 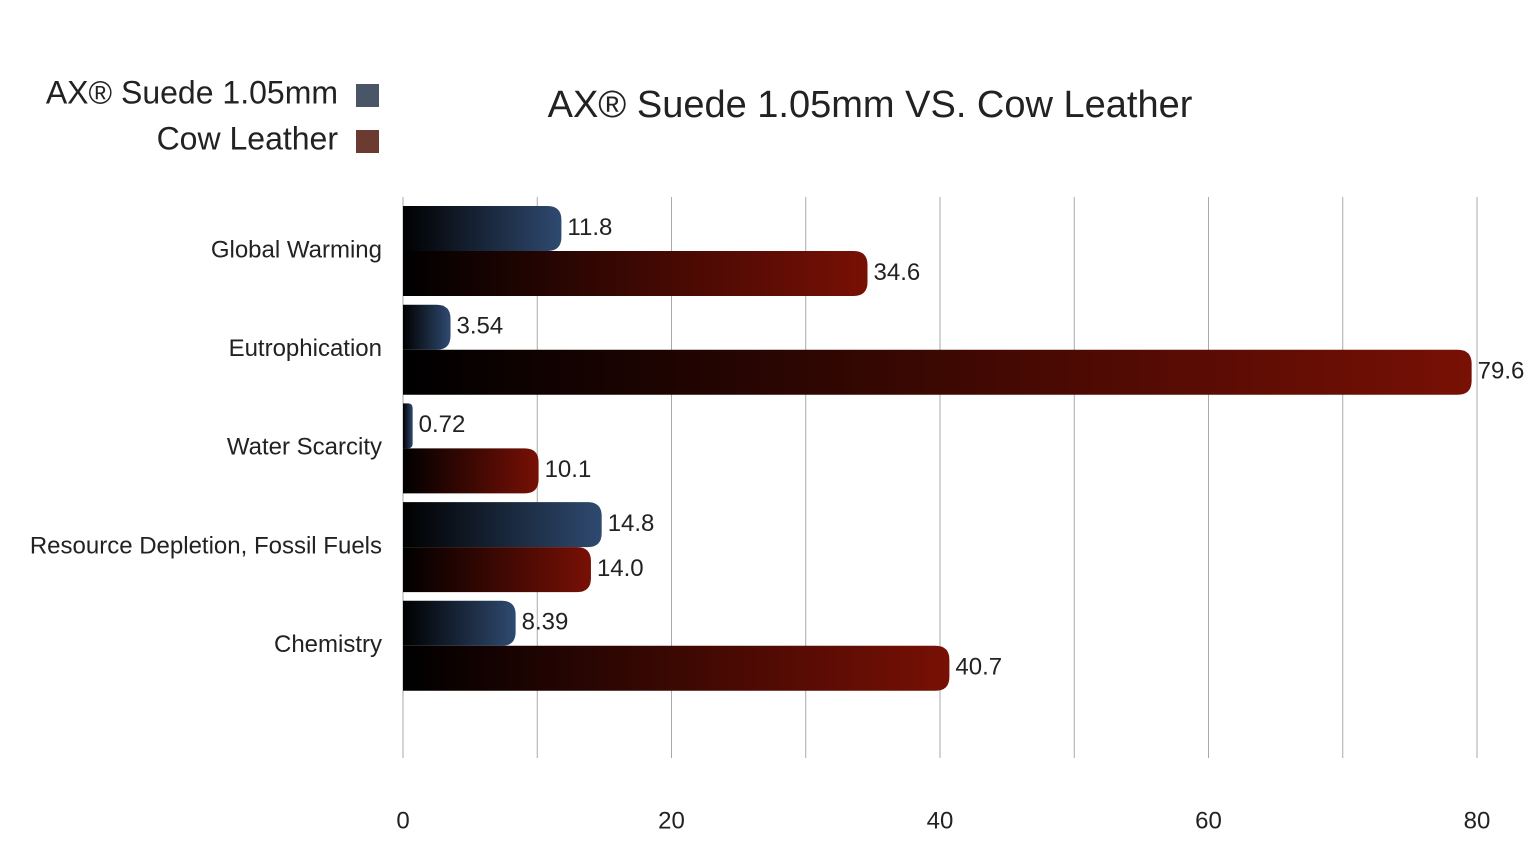 What do you see at coordinates (296, 249) in the screenshot?
I see `y-tick-label: Global Warming` at bounding box center [296, 249].